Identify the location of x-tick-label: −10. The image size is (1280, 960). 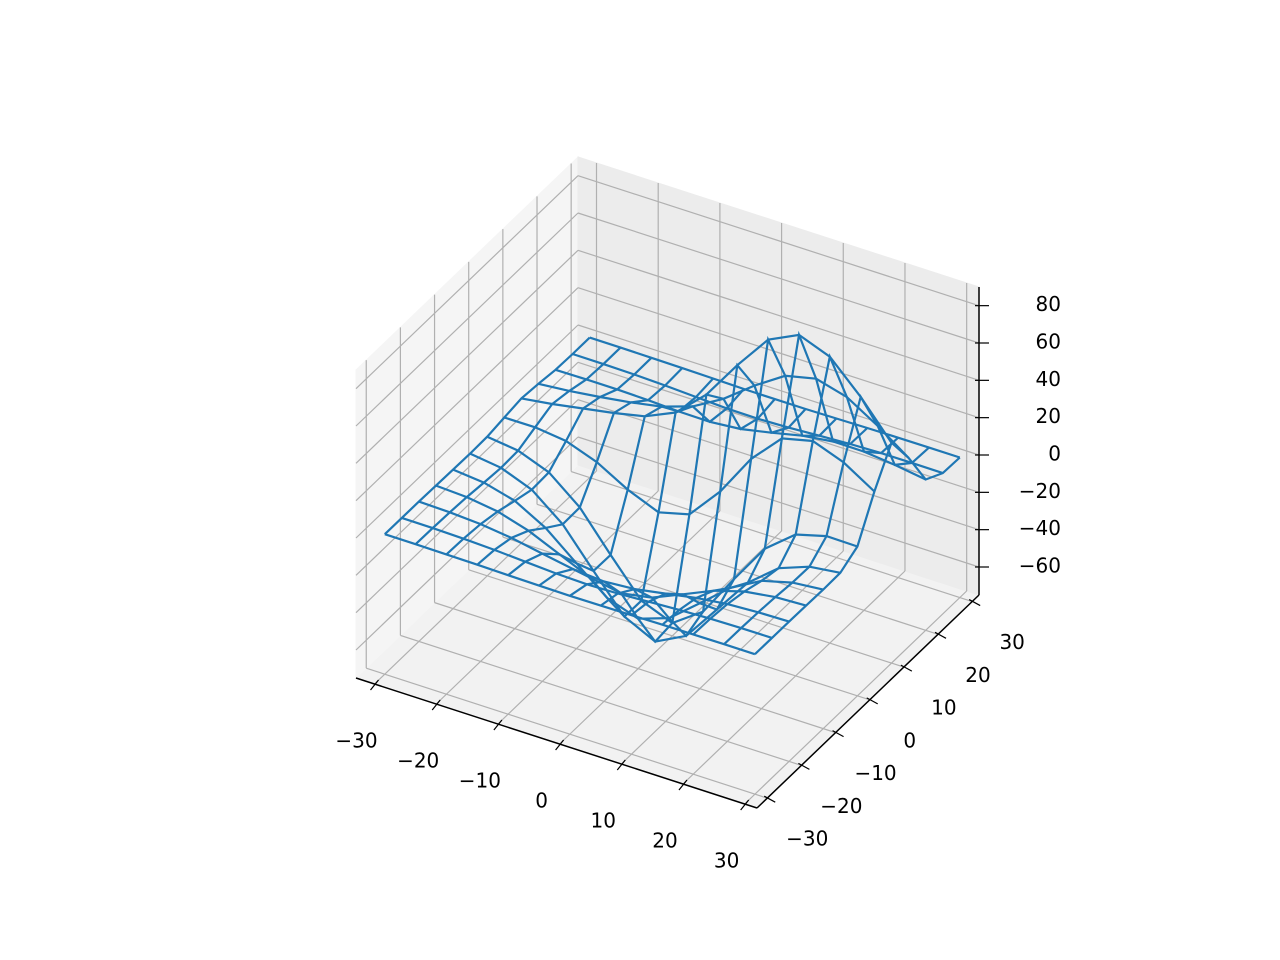
(480, 781).